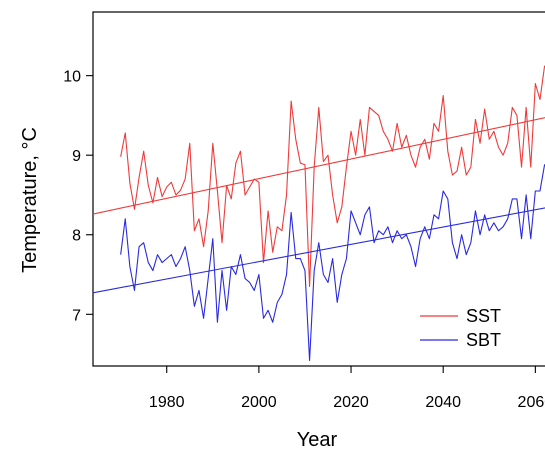 The height and width of the screenshot is (459, 545). I want to click on x-axis-label: Year, so click(317, 440).